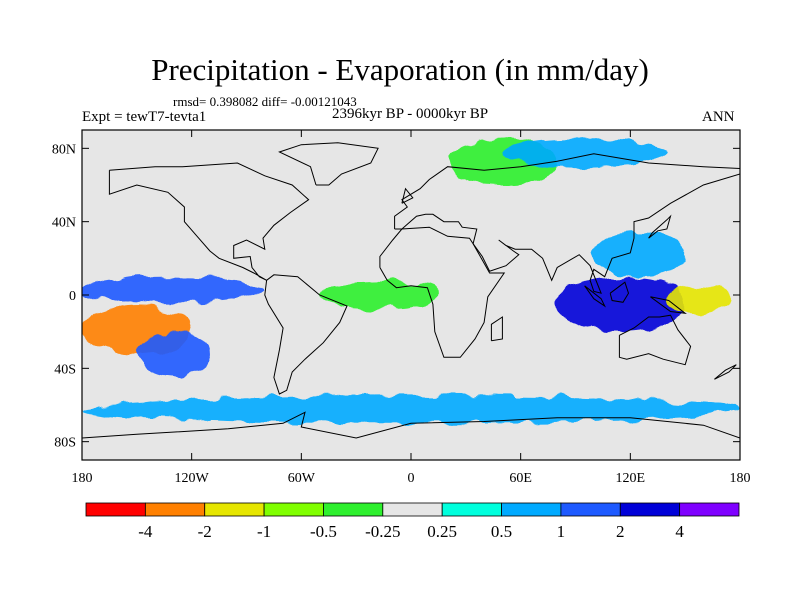  Describe the element at coordinates (631, 478) in the screenshot. I see `x-tick-label-5: 120E` at that location.